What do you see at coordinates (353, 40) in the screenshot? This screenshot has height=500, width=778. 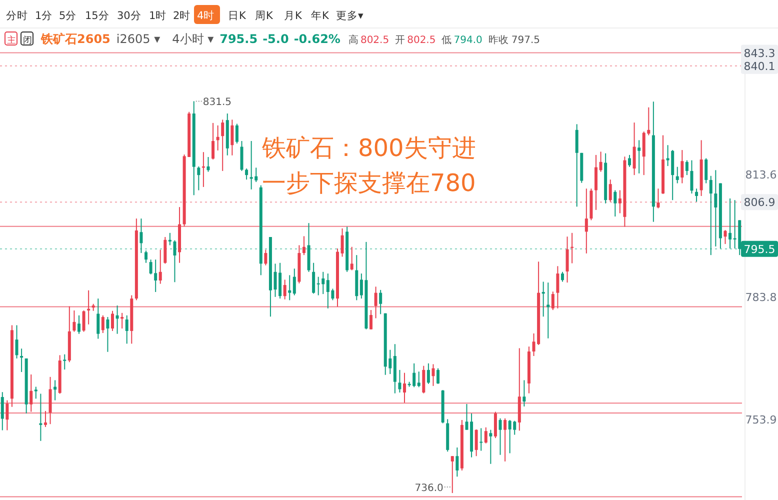 I see `annotation: 高` at bounding box center [353, 40].